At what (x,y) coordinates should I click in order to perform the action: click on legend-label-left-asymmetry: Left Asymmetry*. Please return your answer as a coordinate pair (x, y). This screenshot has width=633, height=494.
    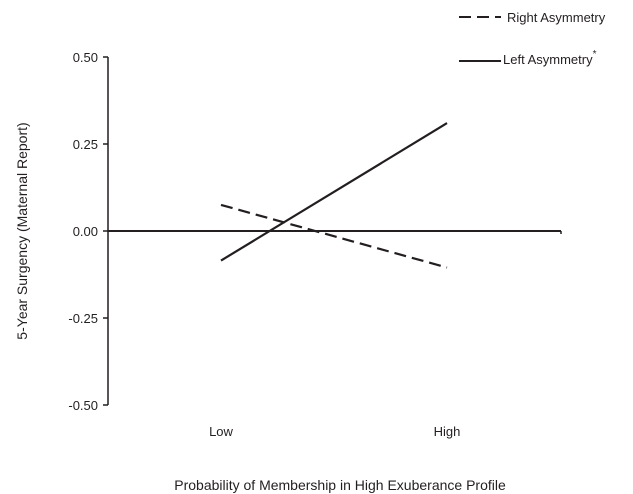
    Looking at the image, I should click on (550, 58).